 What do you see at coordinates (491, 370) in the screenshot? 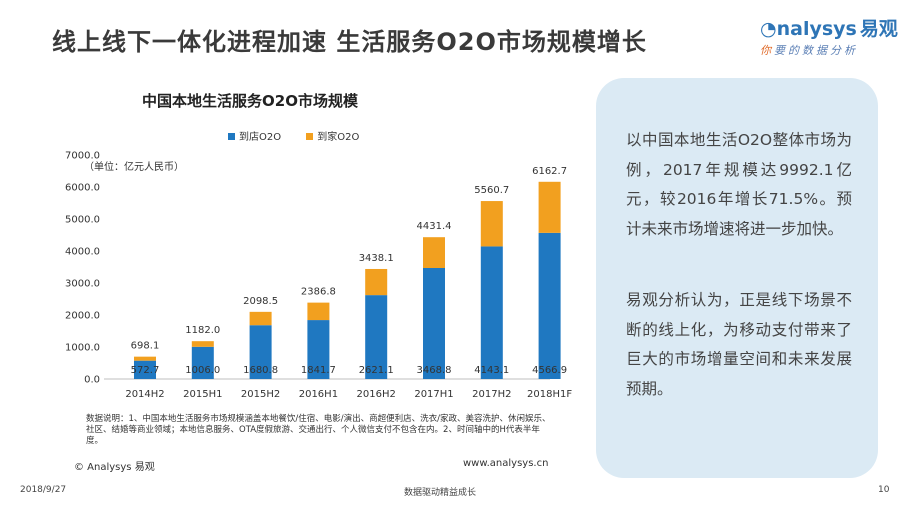
I see `store-value-label: 4143.1` at bounding box center [491, 370].